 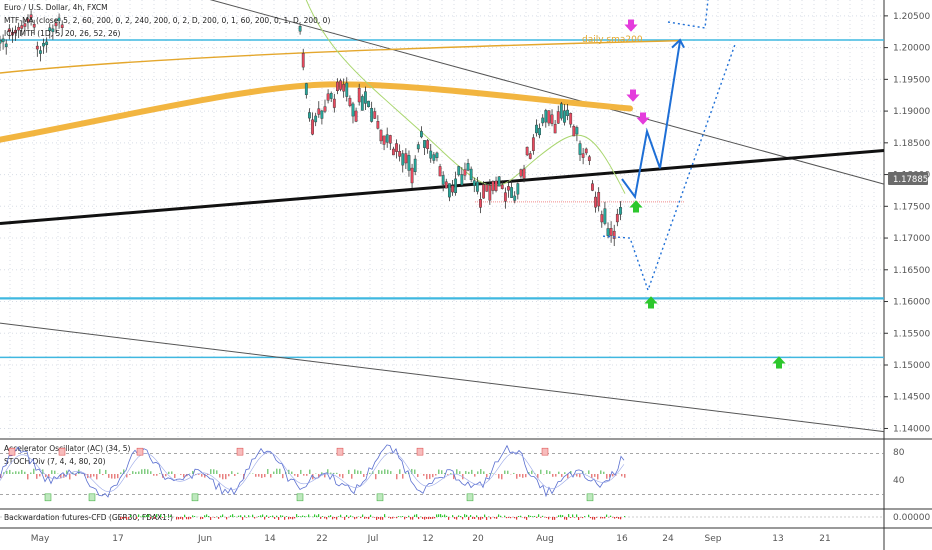 What do you see at coordinates (911, 112) in the screenshot?
I see `price-tick-label: 1.19000` at bounding box center [911, 112].